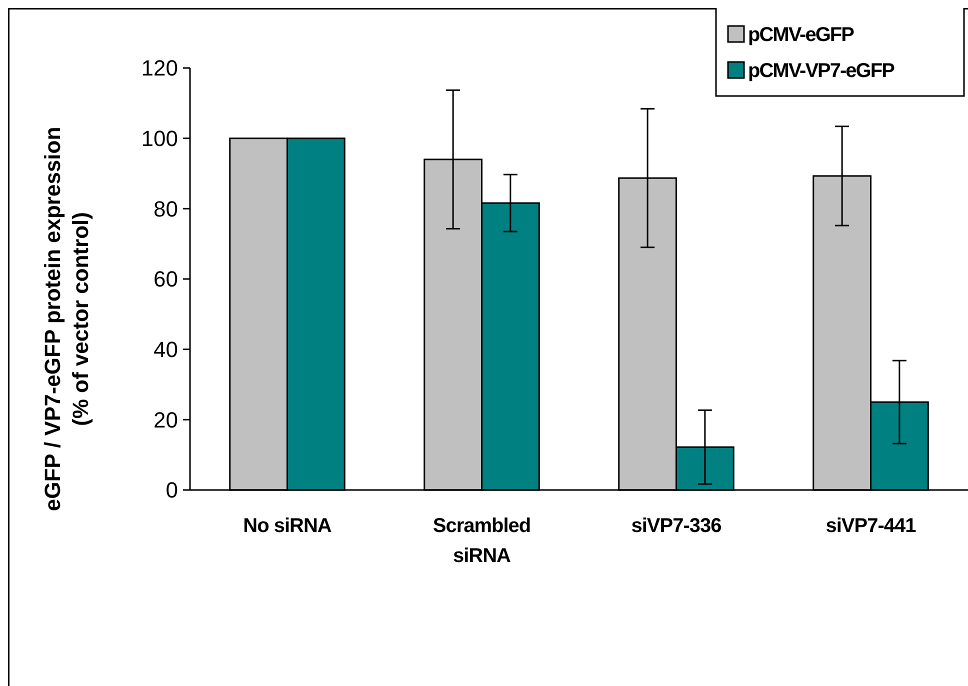 The height and width of the screenshot is (686, 968). I want to click on y-tick-label: 0, so click(172, 490).